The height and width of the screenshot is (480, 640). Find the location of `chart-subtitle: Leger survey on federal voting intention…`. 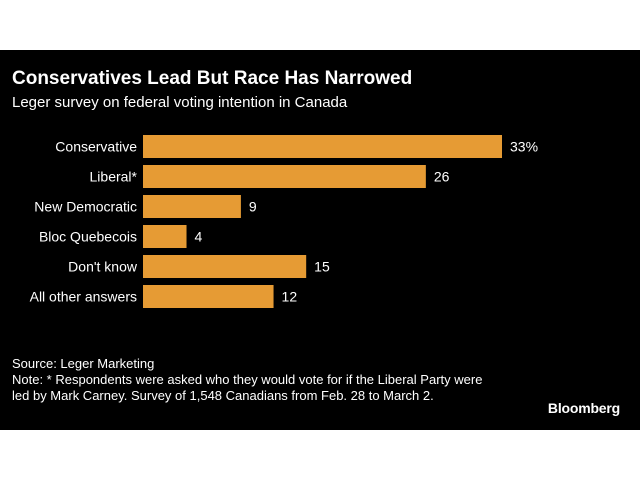

chart-subtitle: Leger survey on federal voting intention… is located at coordinates (180, 102).